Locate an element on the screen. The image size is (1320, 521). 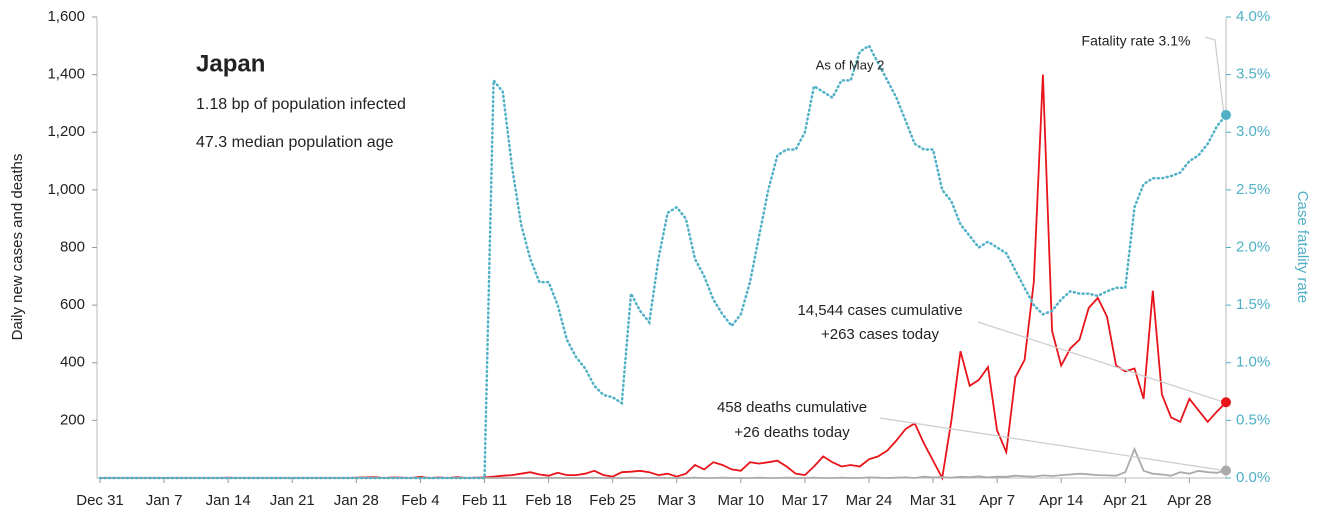
y2-tick-label: 2.0% is located at coordinates (1253, 246).